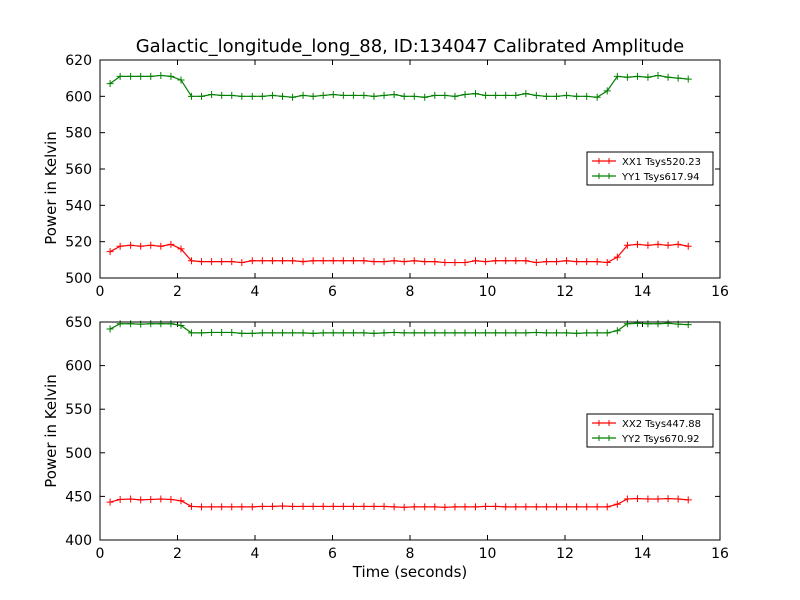 The image size is (800, 600). What do you see at coordinates (720, 292) in the screenshot?
I see `top-xtick-label: 16` at bounding box center [720, 292].